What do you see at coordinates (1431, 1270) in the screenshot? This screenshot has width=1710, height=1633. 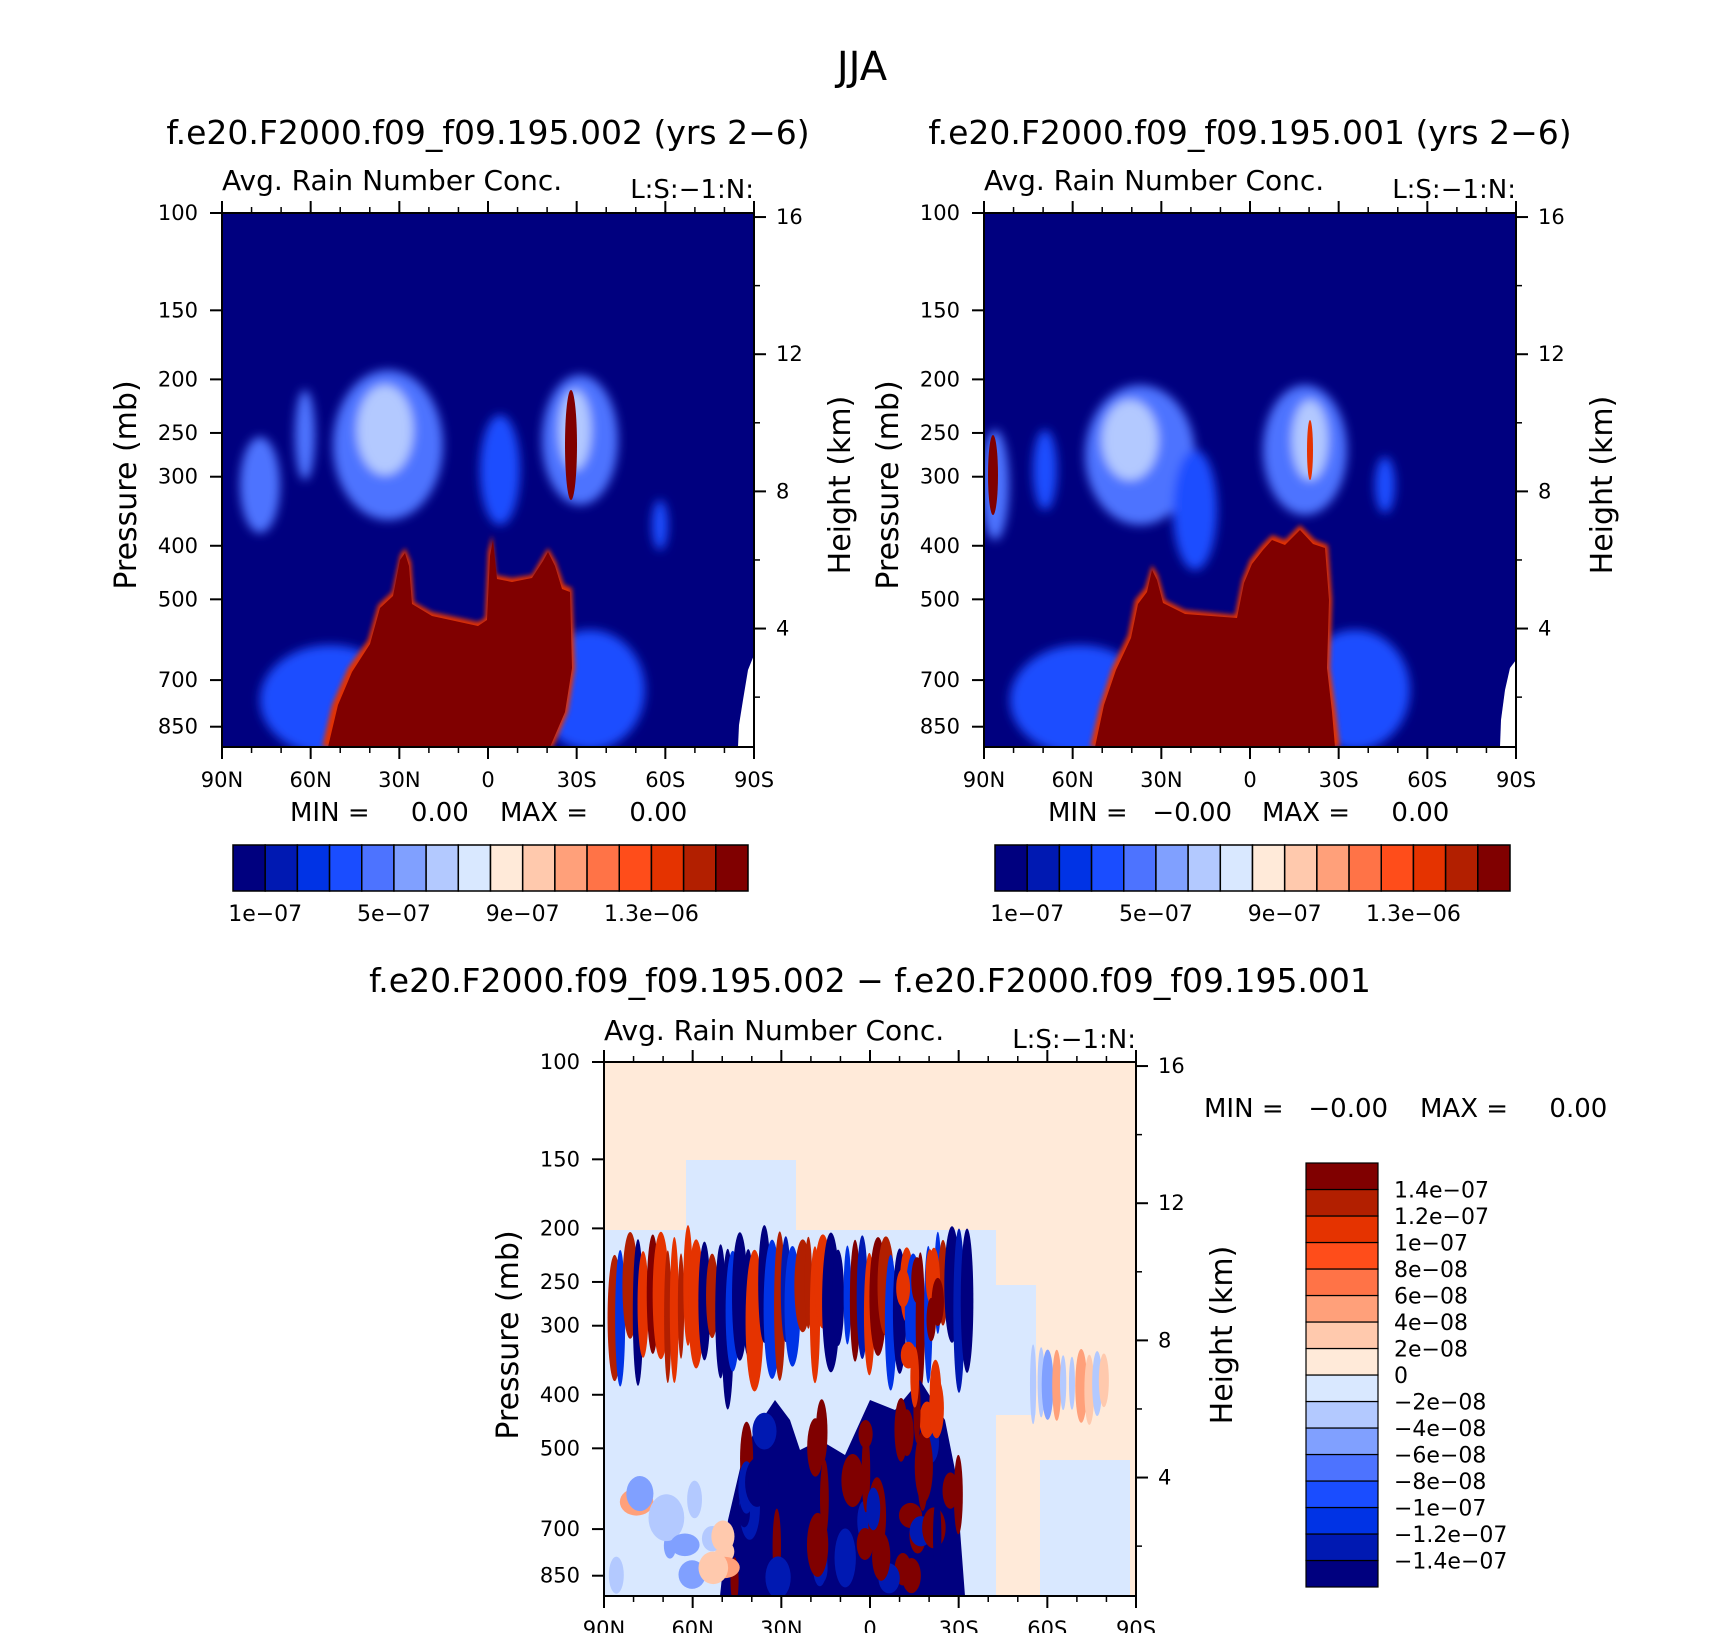 I see `colorbar-label: 8e−08` at bounding box center [1431, 1270].